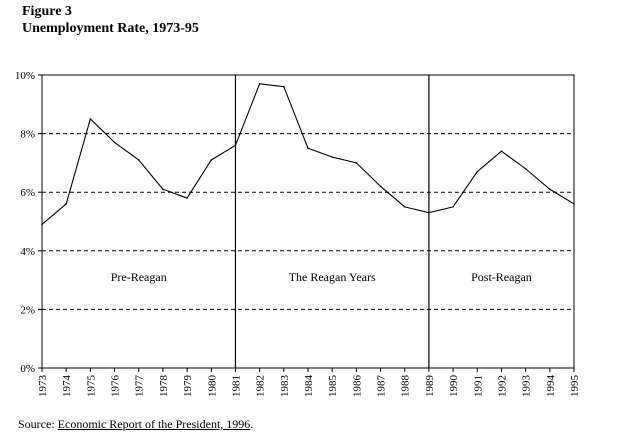 Image resolution: width=640 pixels, height=436 pixels. I want to click on data-point-1983, so click(284, 86).